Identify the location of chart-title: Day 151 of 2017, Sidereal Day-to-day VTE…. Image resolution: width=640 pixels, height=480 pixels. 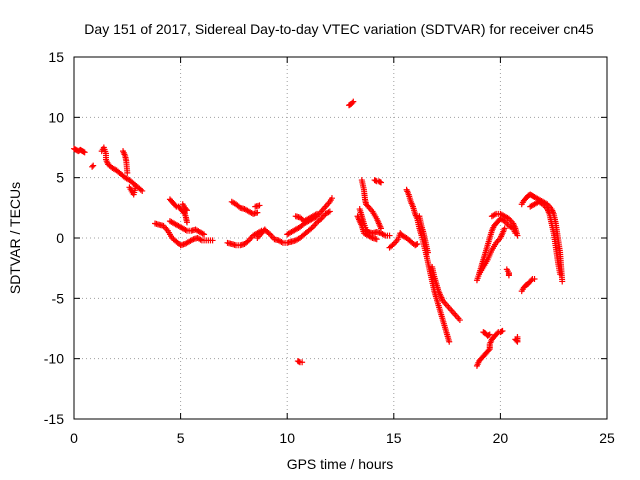
(339, 29).